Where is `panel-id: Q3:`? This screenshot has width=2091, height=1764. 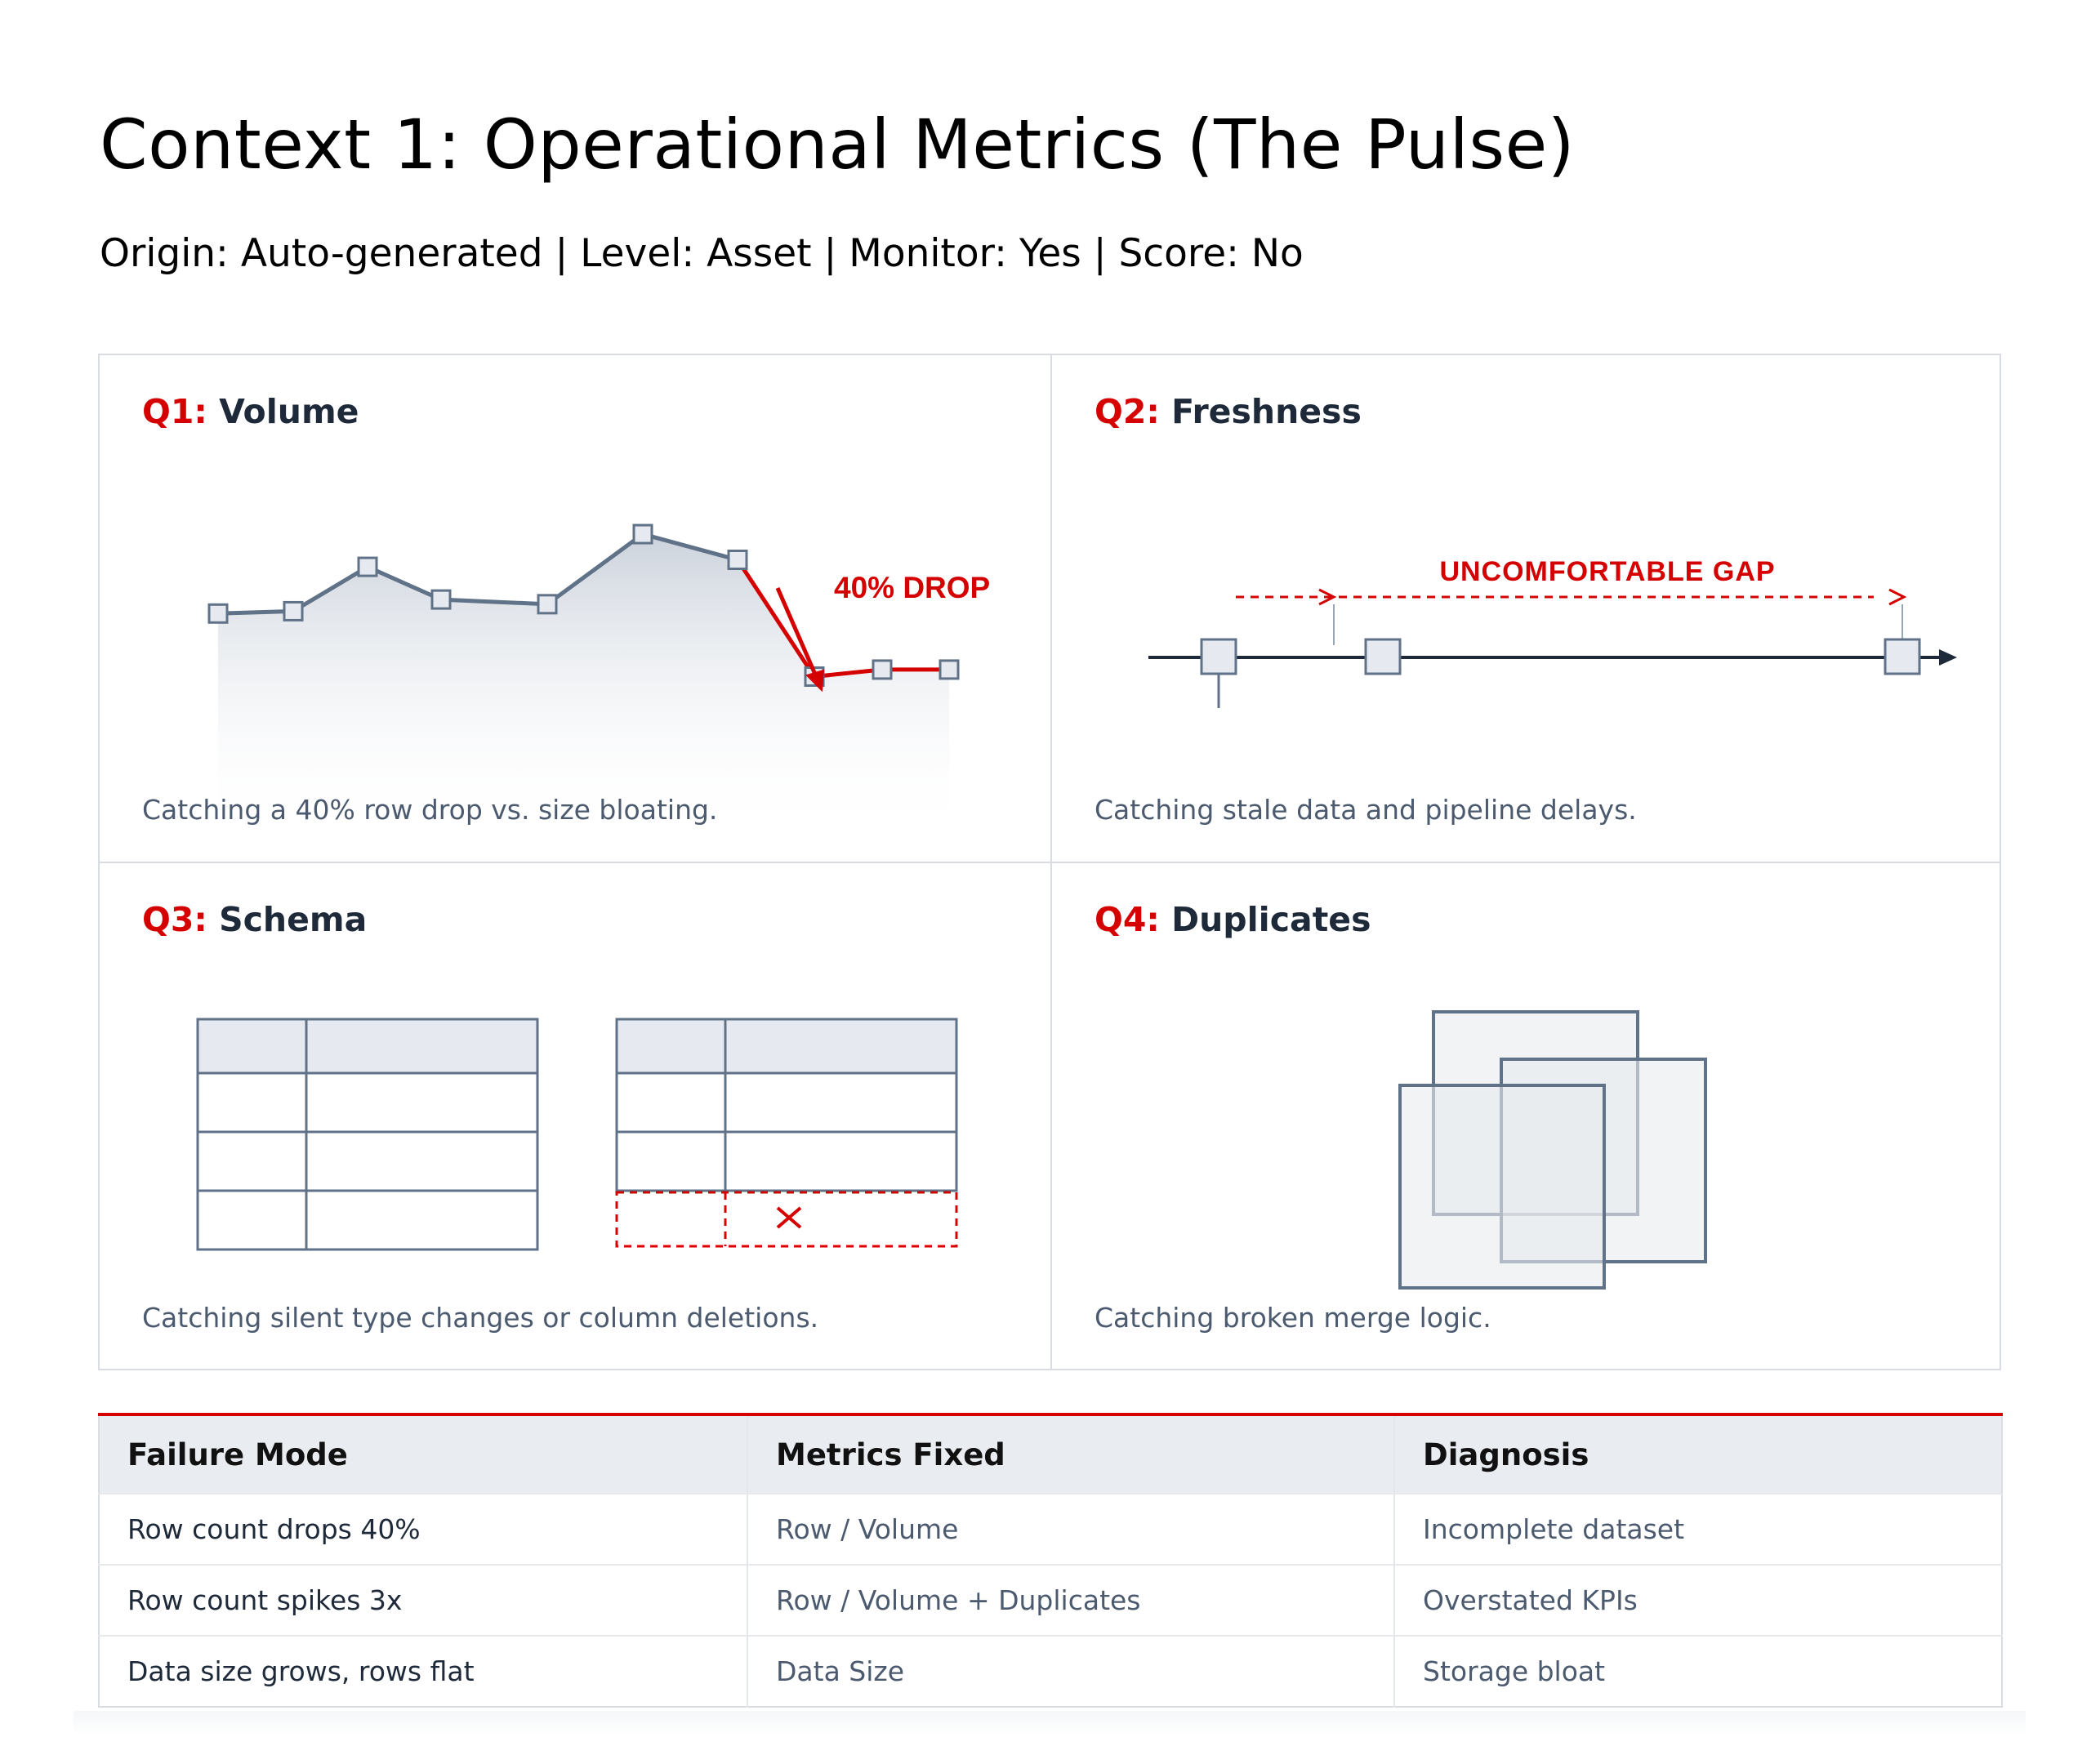
panel-id: Q3: is located at coordinates (174, 919).